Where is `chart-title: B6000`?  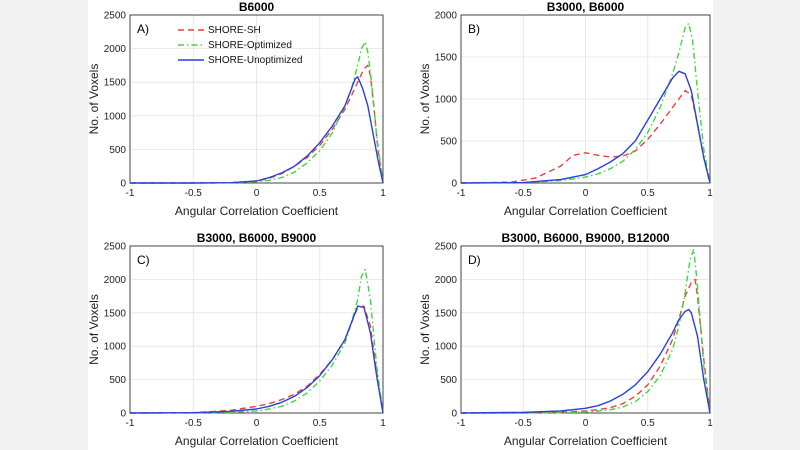
chart-title: B6000 is located at coordinates (257, 7).